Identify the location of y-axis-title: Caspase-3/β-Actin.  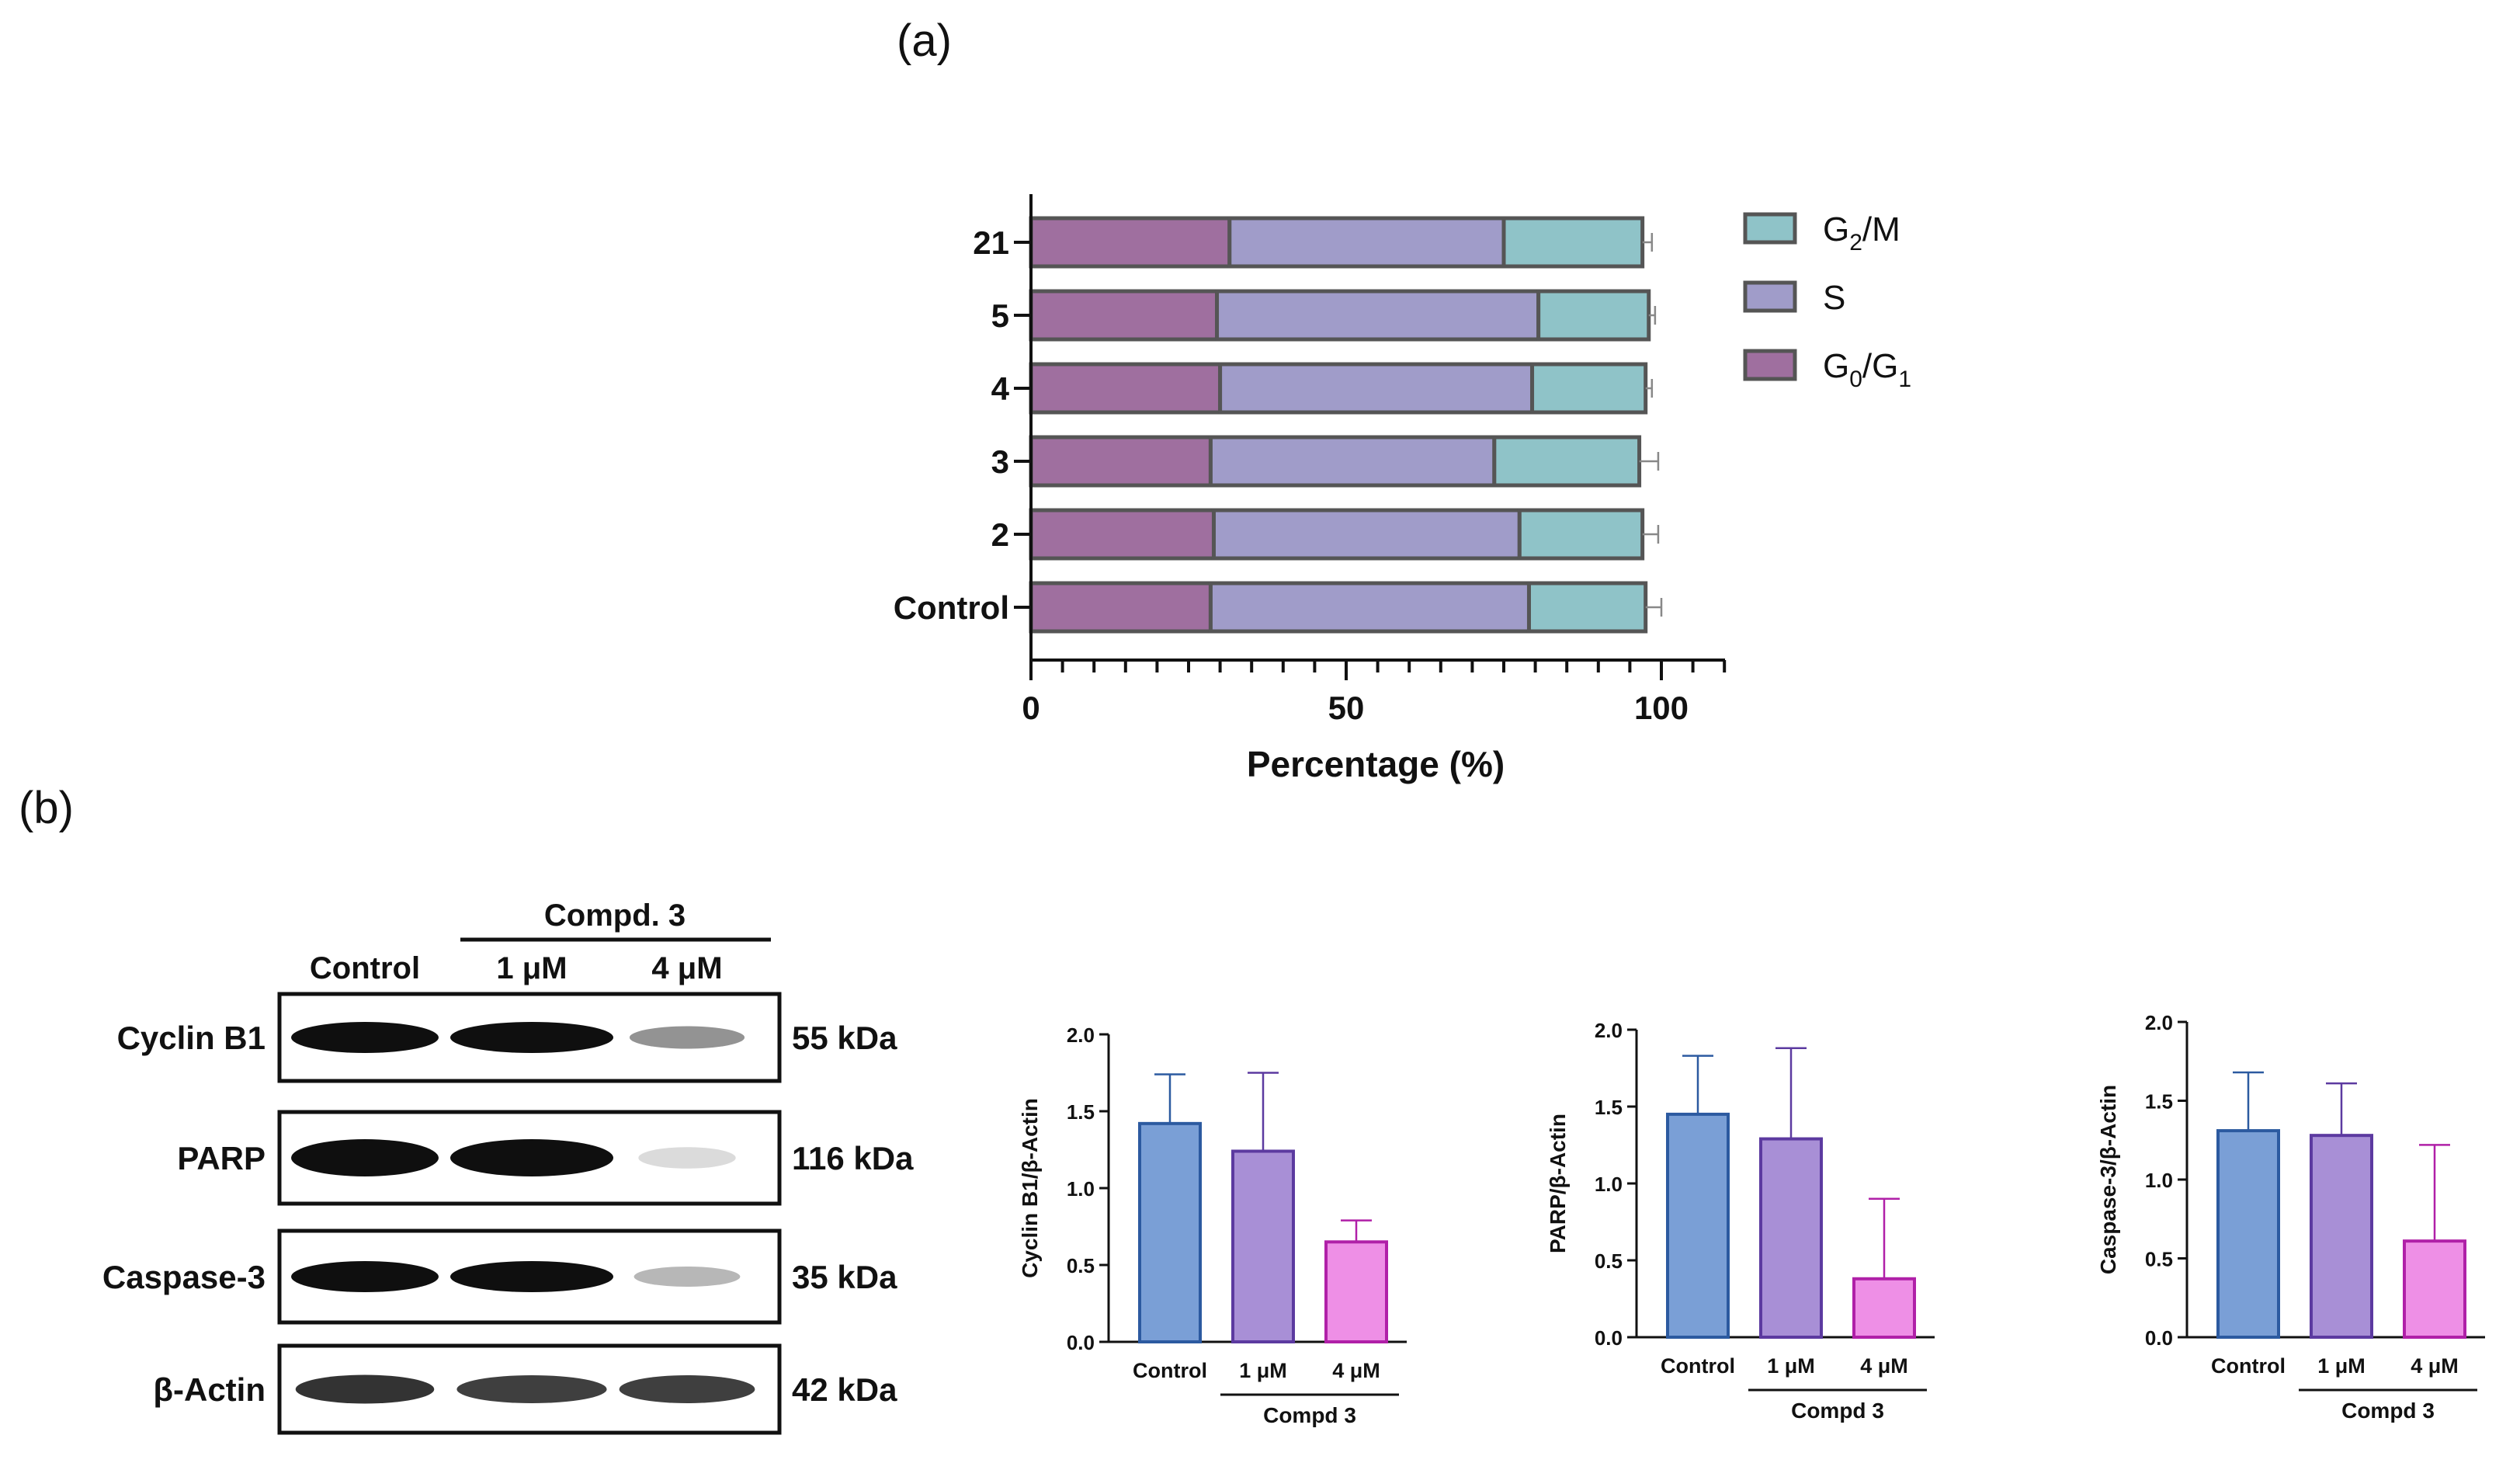
(2108, 1179).